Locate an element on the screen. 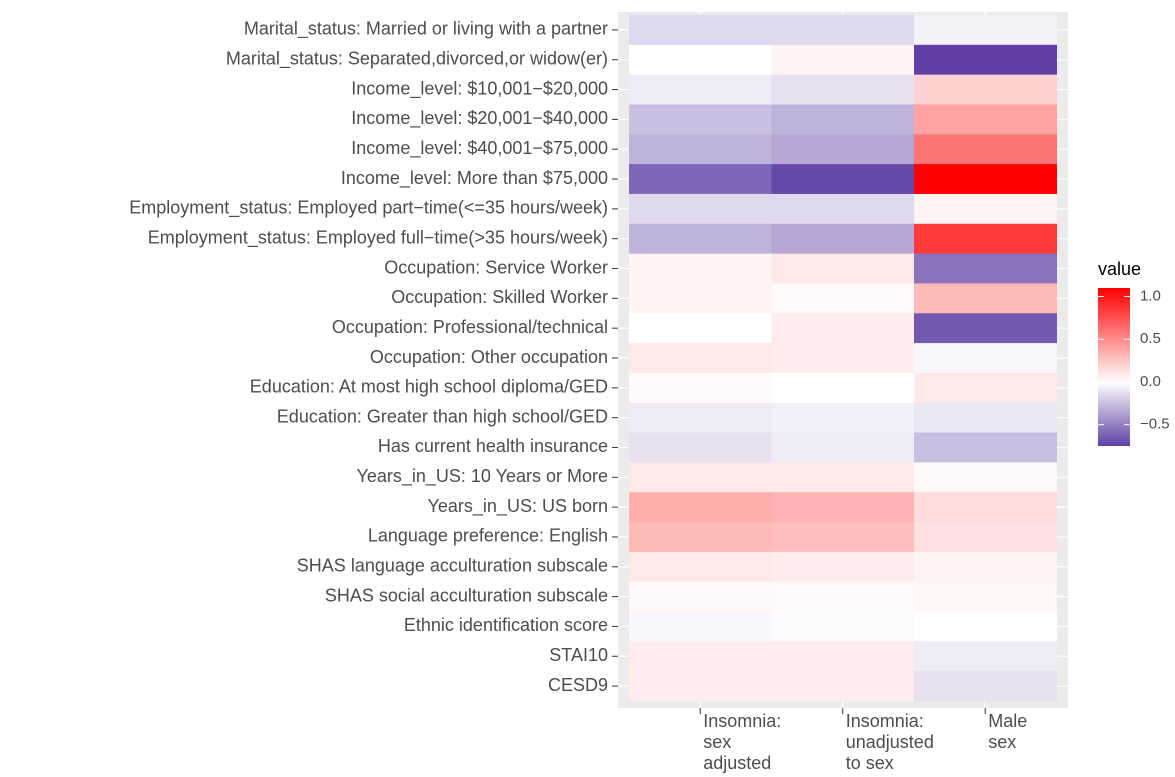  legend-tick-label: 0.5 is located at coordinates (1150, 338).